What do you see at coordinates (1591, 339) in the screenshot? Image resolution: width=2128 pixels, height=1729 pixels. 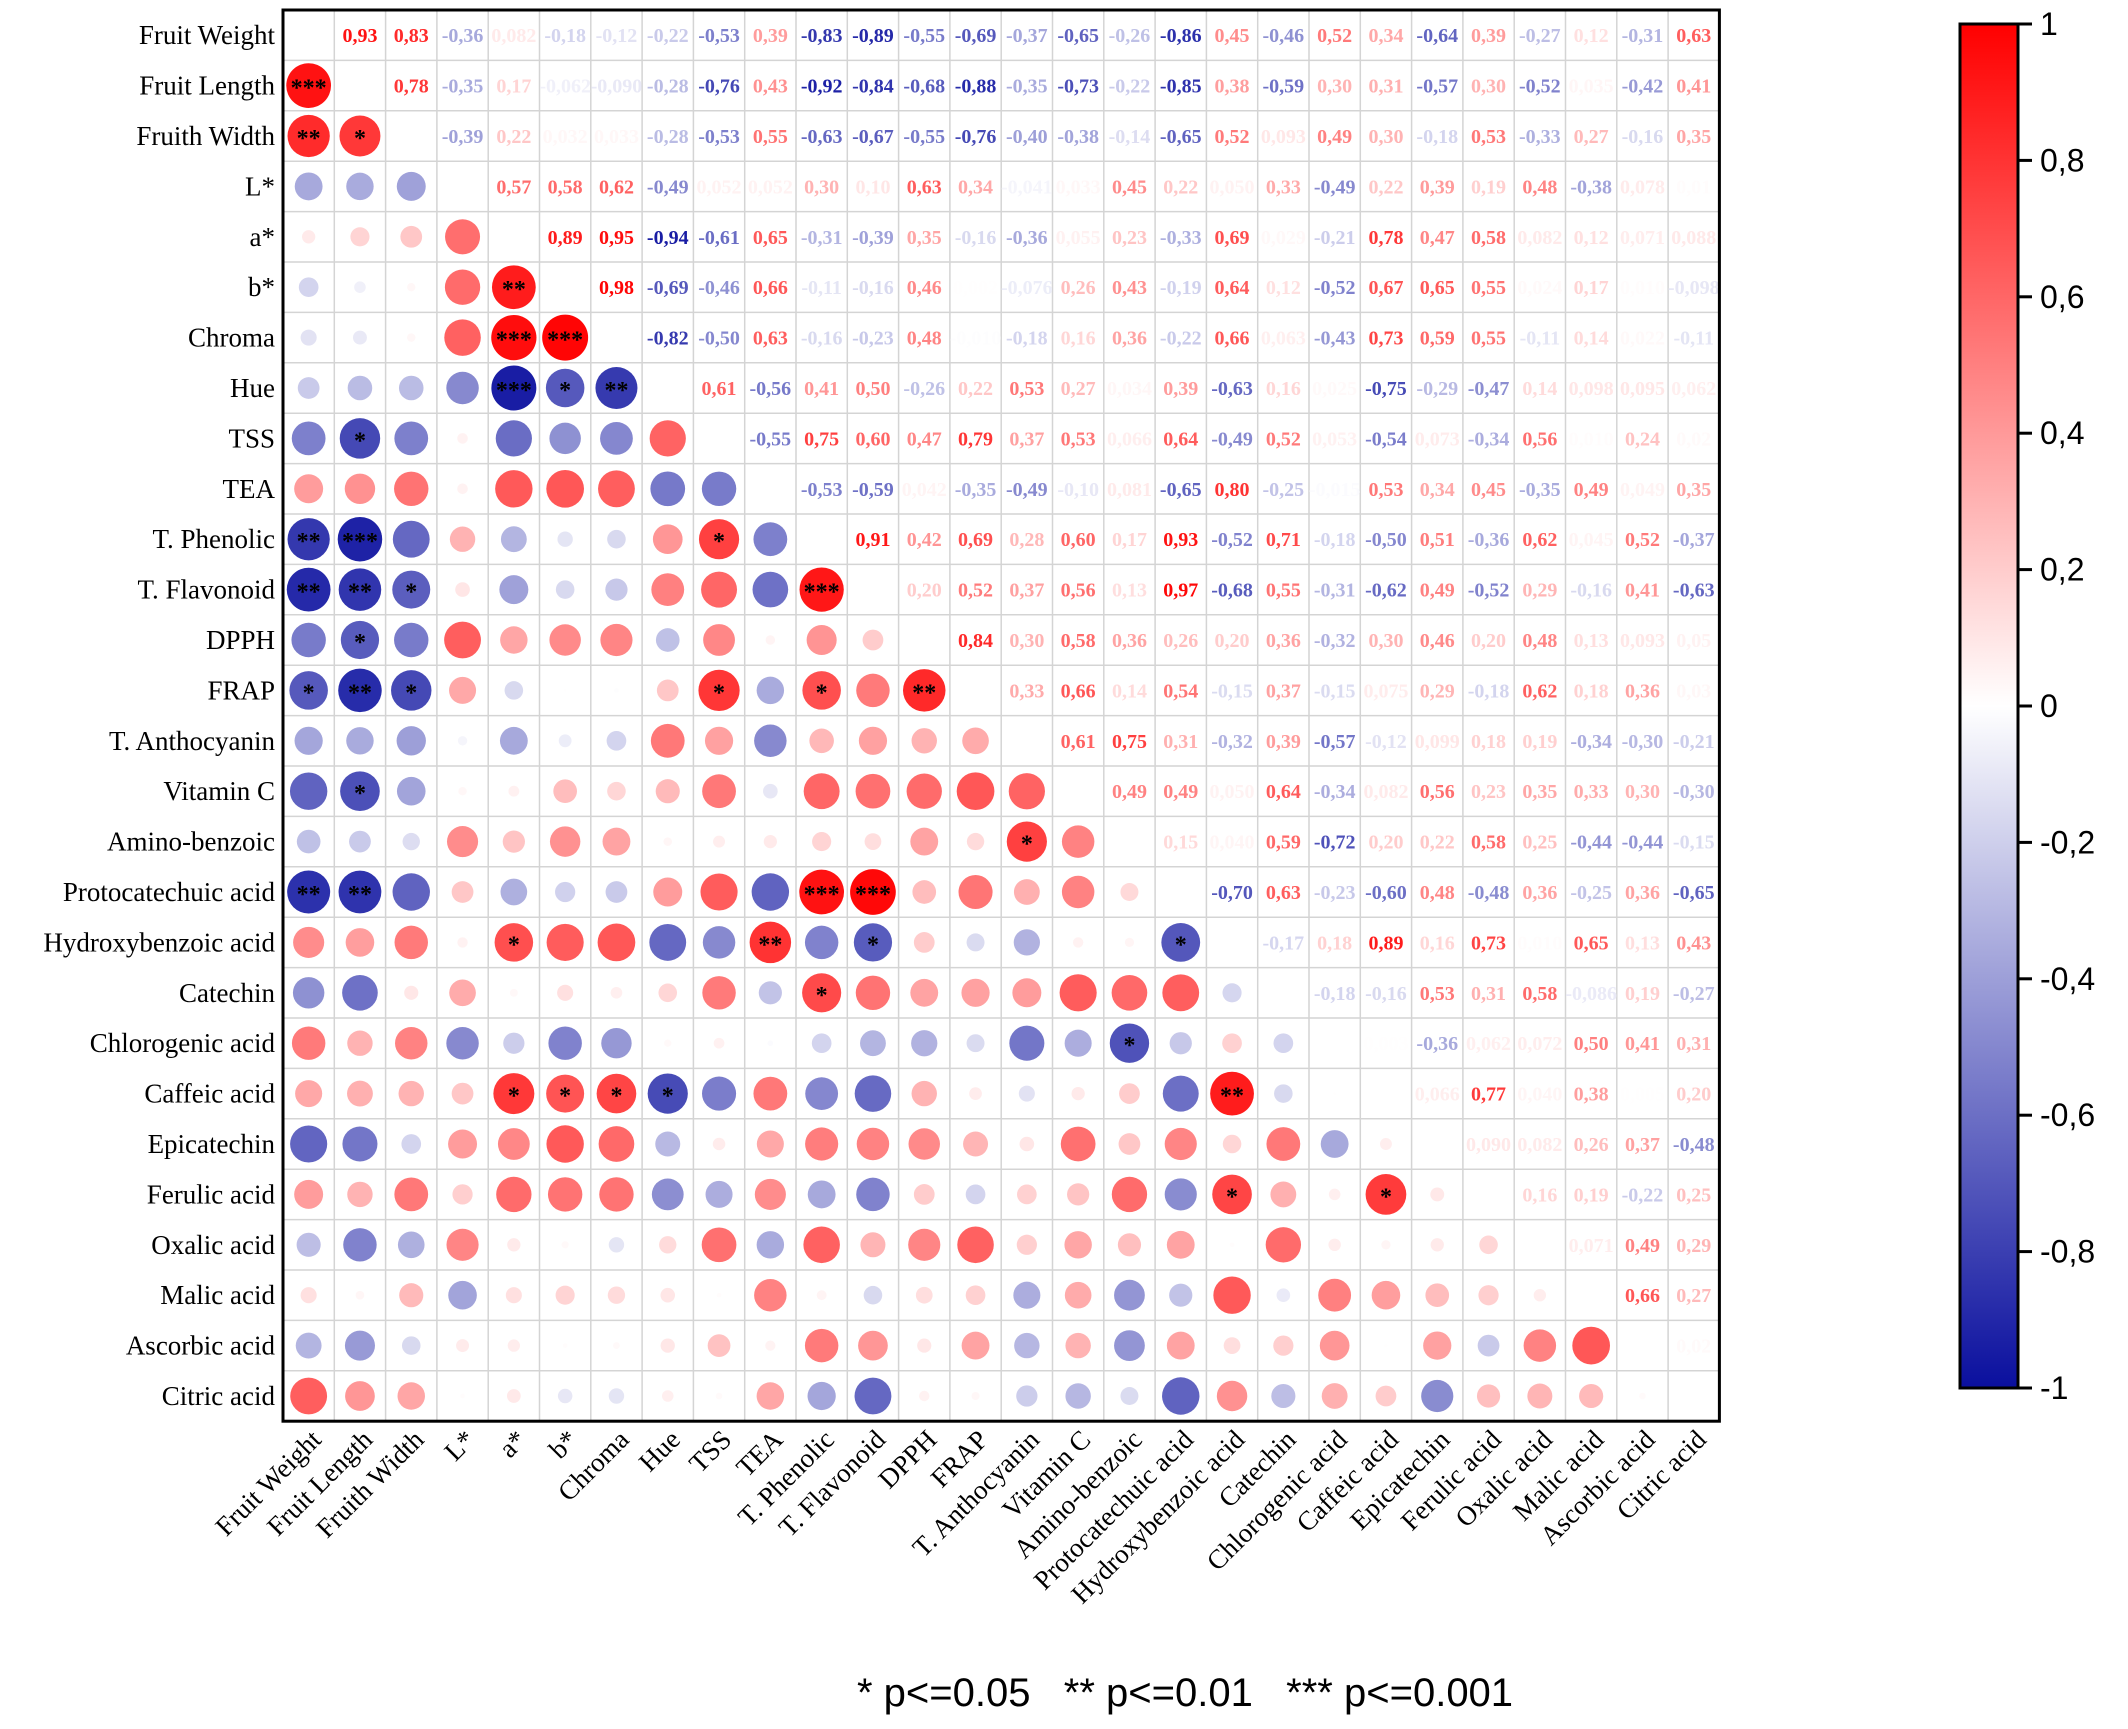 I see `coefficient-label: 0,14` at bounding box center [1591, 339].